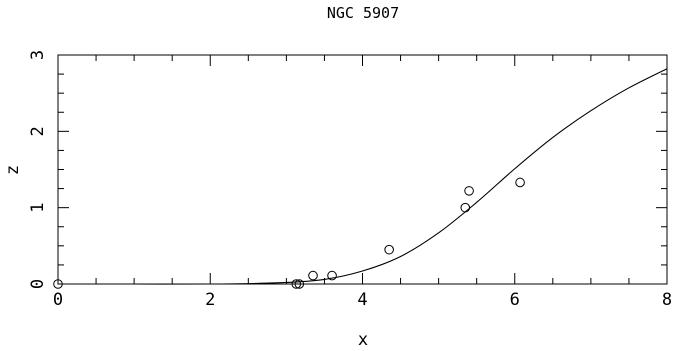  What do you see at coordinates (58, 300) in the screenshot?
I see `x-tick-label: 0` at bounding box center [58, 300].